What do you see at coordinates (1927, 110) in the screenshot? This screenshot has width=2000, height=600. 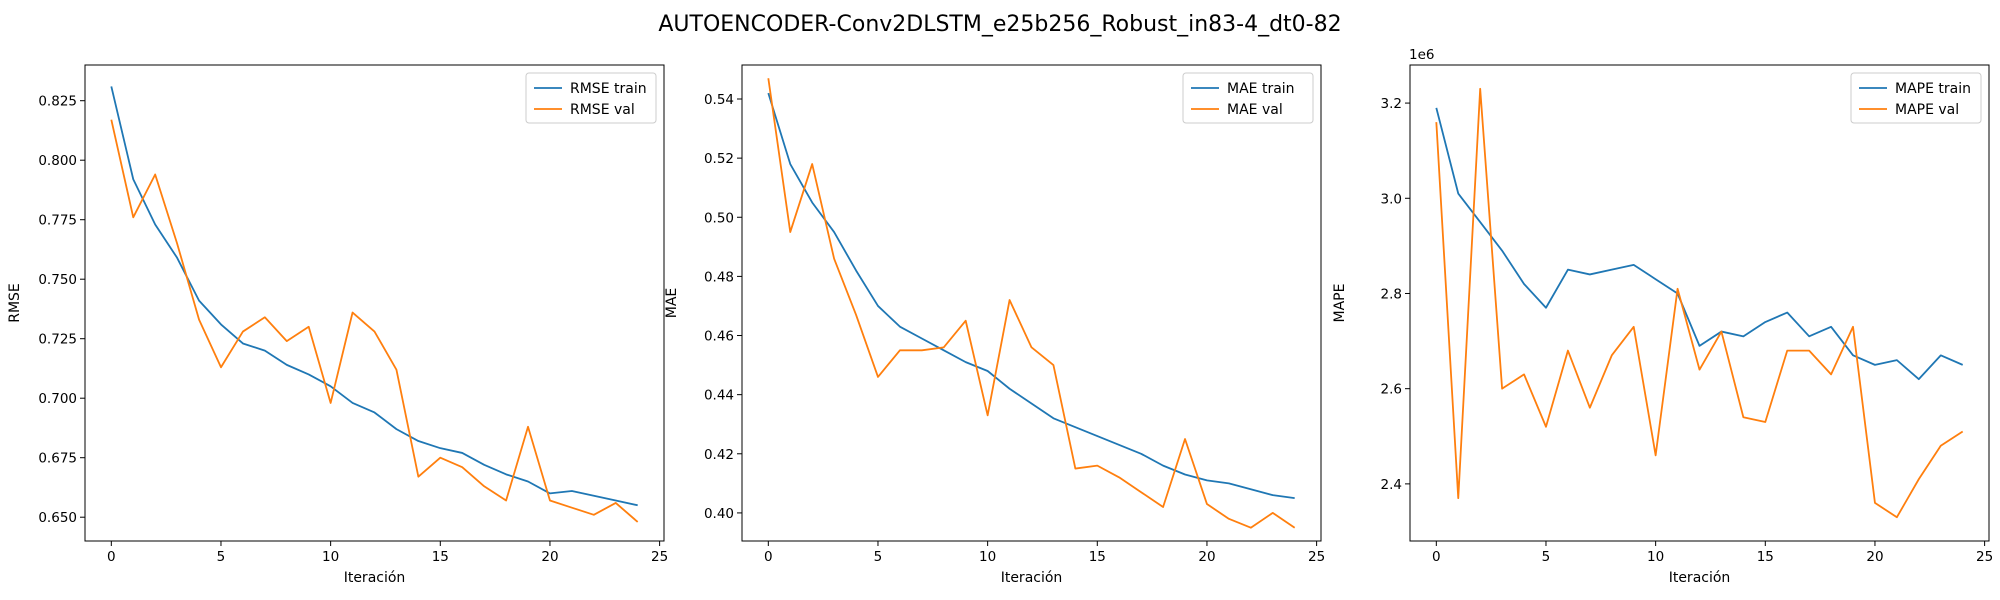 I see `legend-label: MAPE val` at bounding box center [1927, 110].